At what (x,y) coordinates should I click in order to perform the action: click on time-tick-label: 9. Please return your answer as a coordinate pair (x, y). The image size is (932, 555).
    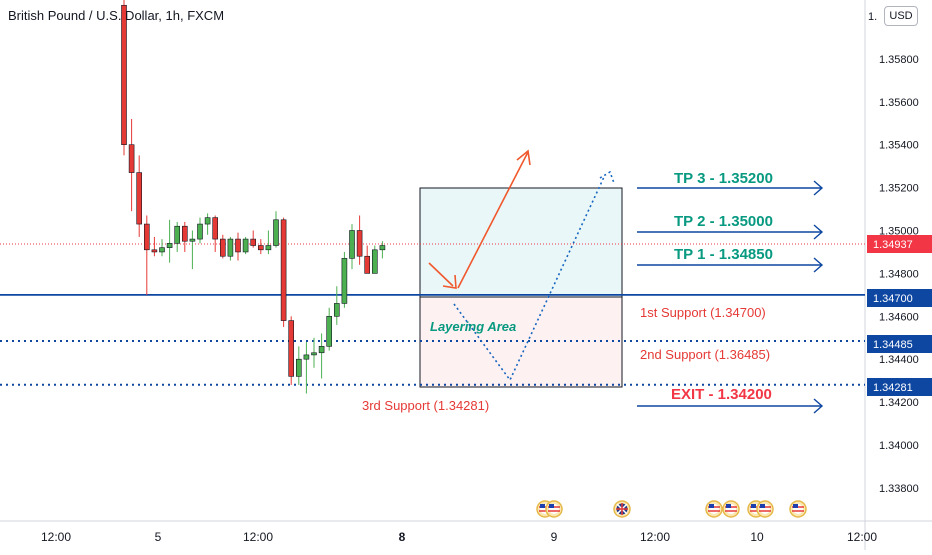
    Looking at the image, I should click on (554, 537).